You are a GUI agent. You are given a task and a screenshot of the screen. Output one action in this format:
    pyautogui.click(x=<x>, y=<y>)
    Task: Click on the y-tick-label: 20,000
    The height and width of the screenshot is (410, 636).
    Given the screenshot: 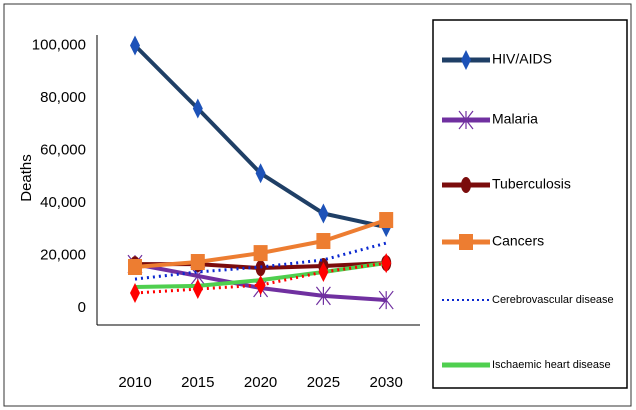 What is the action you would take?
    pyautogui.click(x=63, y=254)
    